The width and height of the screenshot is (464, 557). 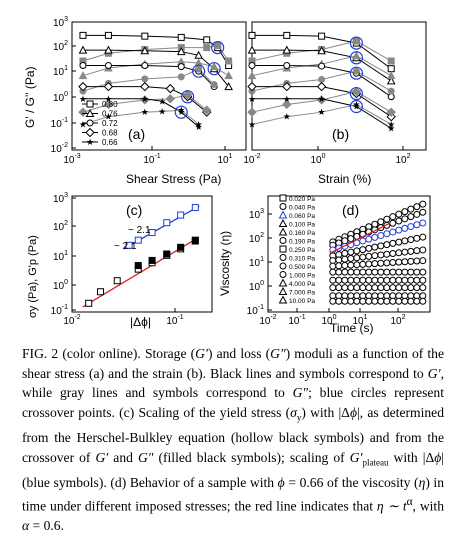 I want to click on caption-eta-t: η ∼ t, so click(x=391, y=506).